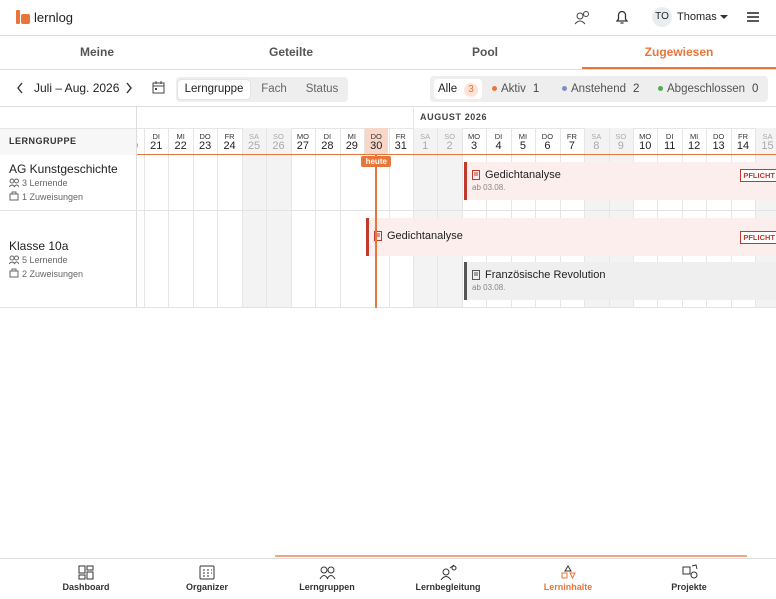  I want to click on assignments: 2 Zuweisungen, so click(53, 274).